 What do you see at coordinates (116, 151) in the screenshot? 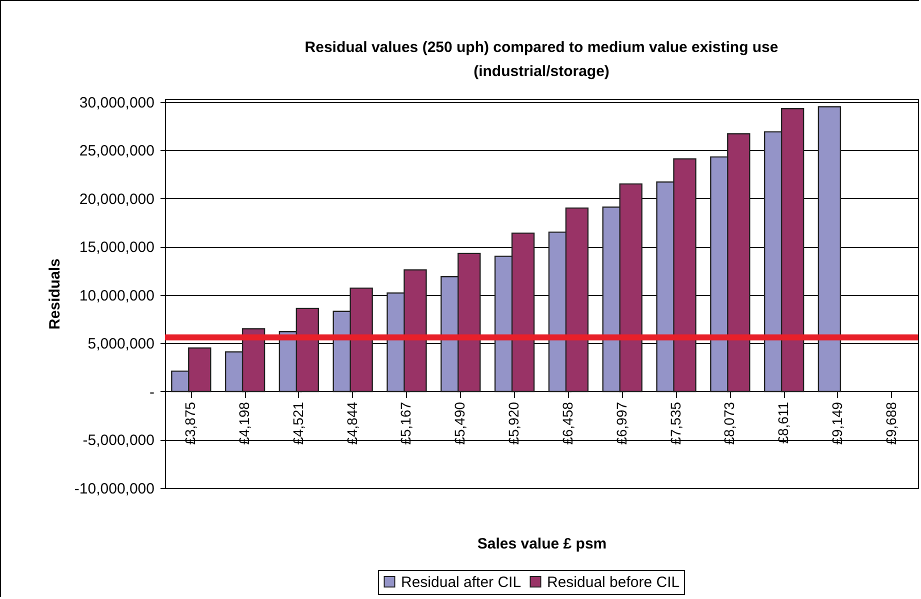
I see `y-tick-label: 25,000,000` at bounding box center [116, 151].